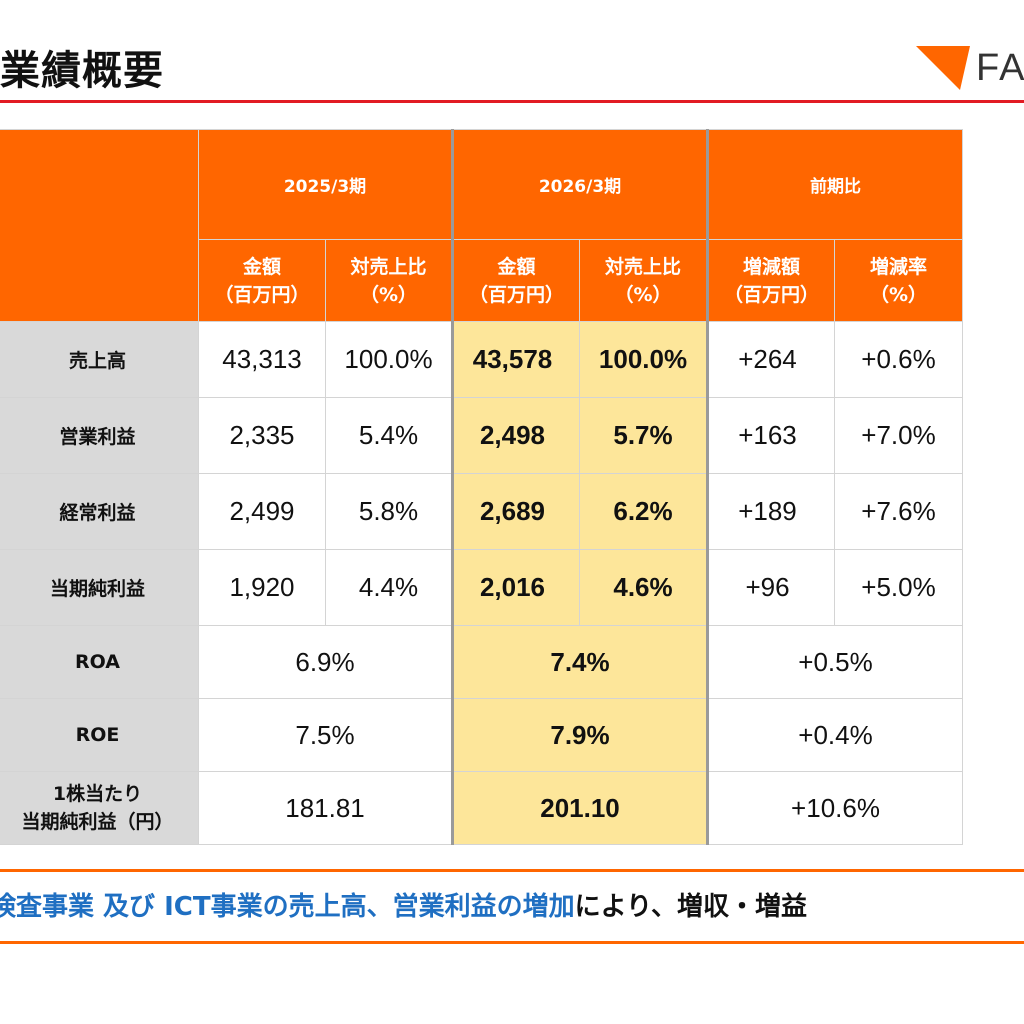 The image size is (1024, 1024). I want to click on table-cell: 201.10, so click(579, 808).